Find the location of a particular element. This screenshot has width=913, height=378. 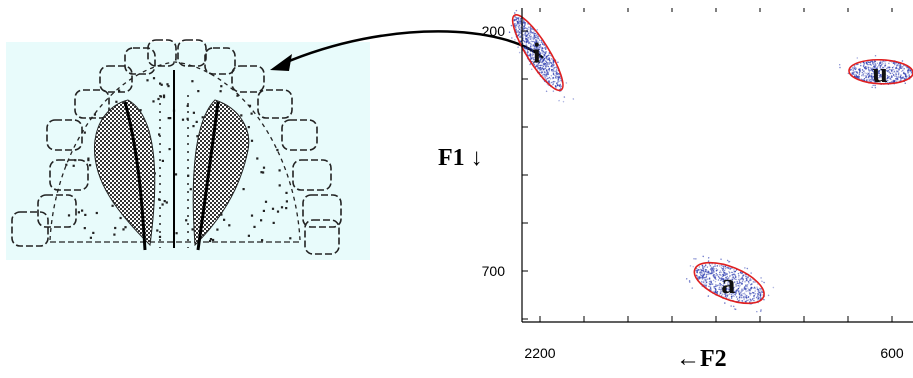

contact-line-left is located at coordinates (135, 176).